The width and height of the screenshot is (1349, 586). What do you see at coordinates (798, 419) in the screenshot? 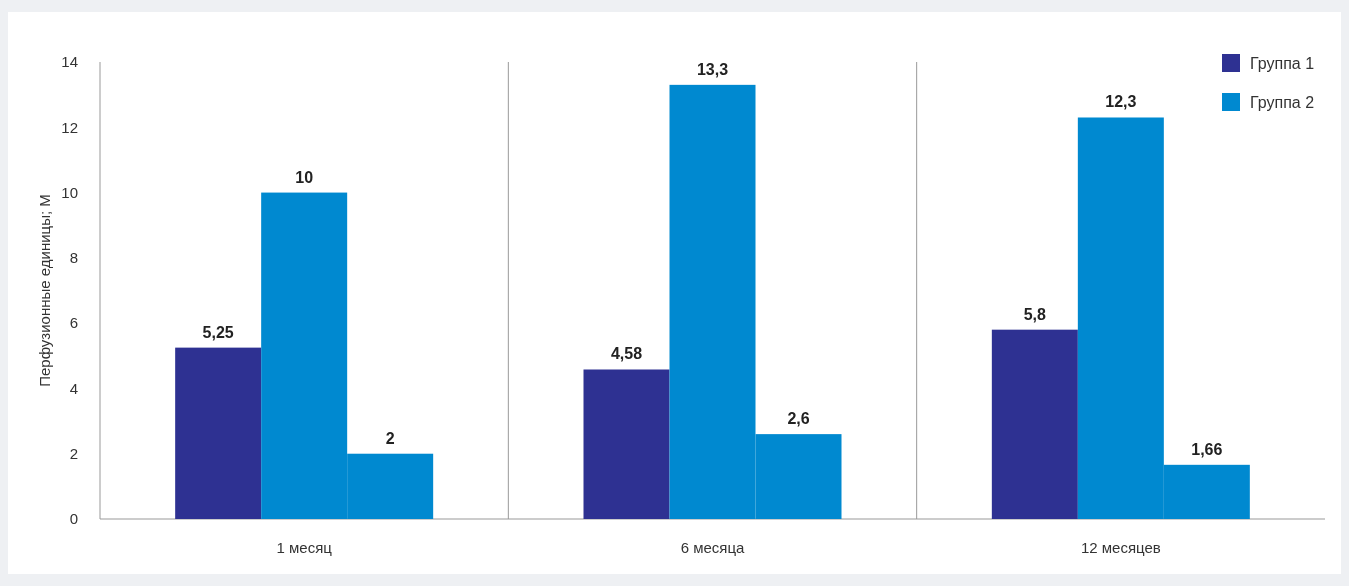
I see `data-label: 2,6` at bounding box center [798, 419].